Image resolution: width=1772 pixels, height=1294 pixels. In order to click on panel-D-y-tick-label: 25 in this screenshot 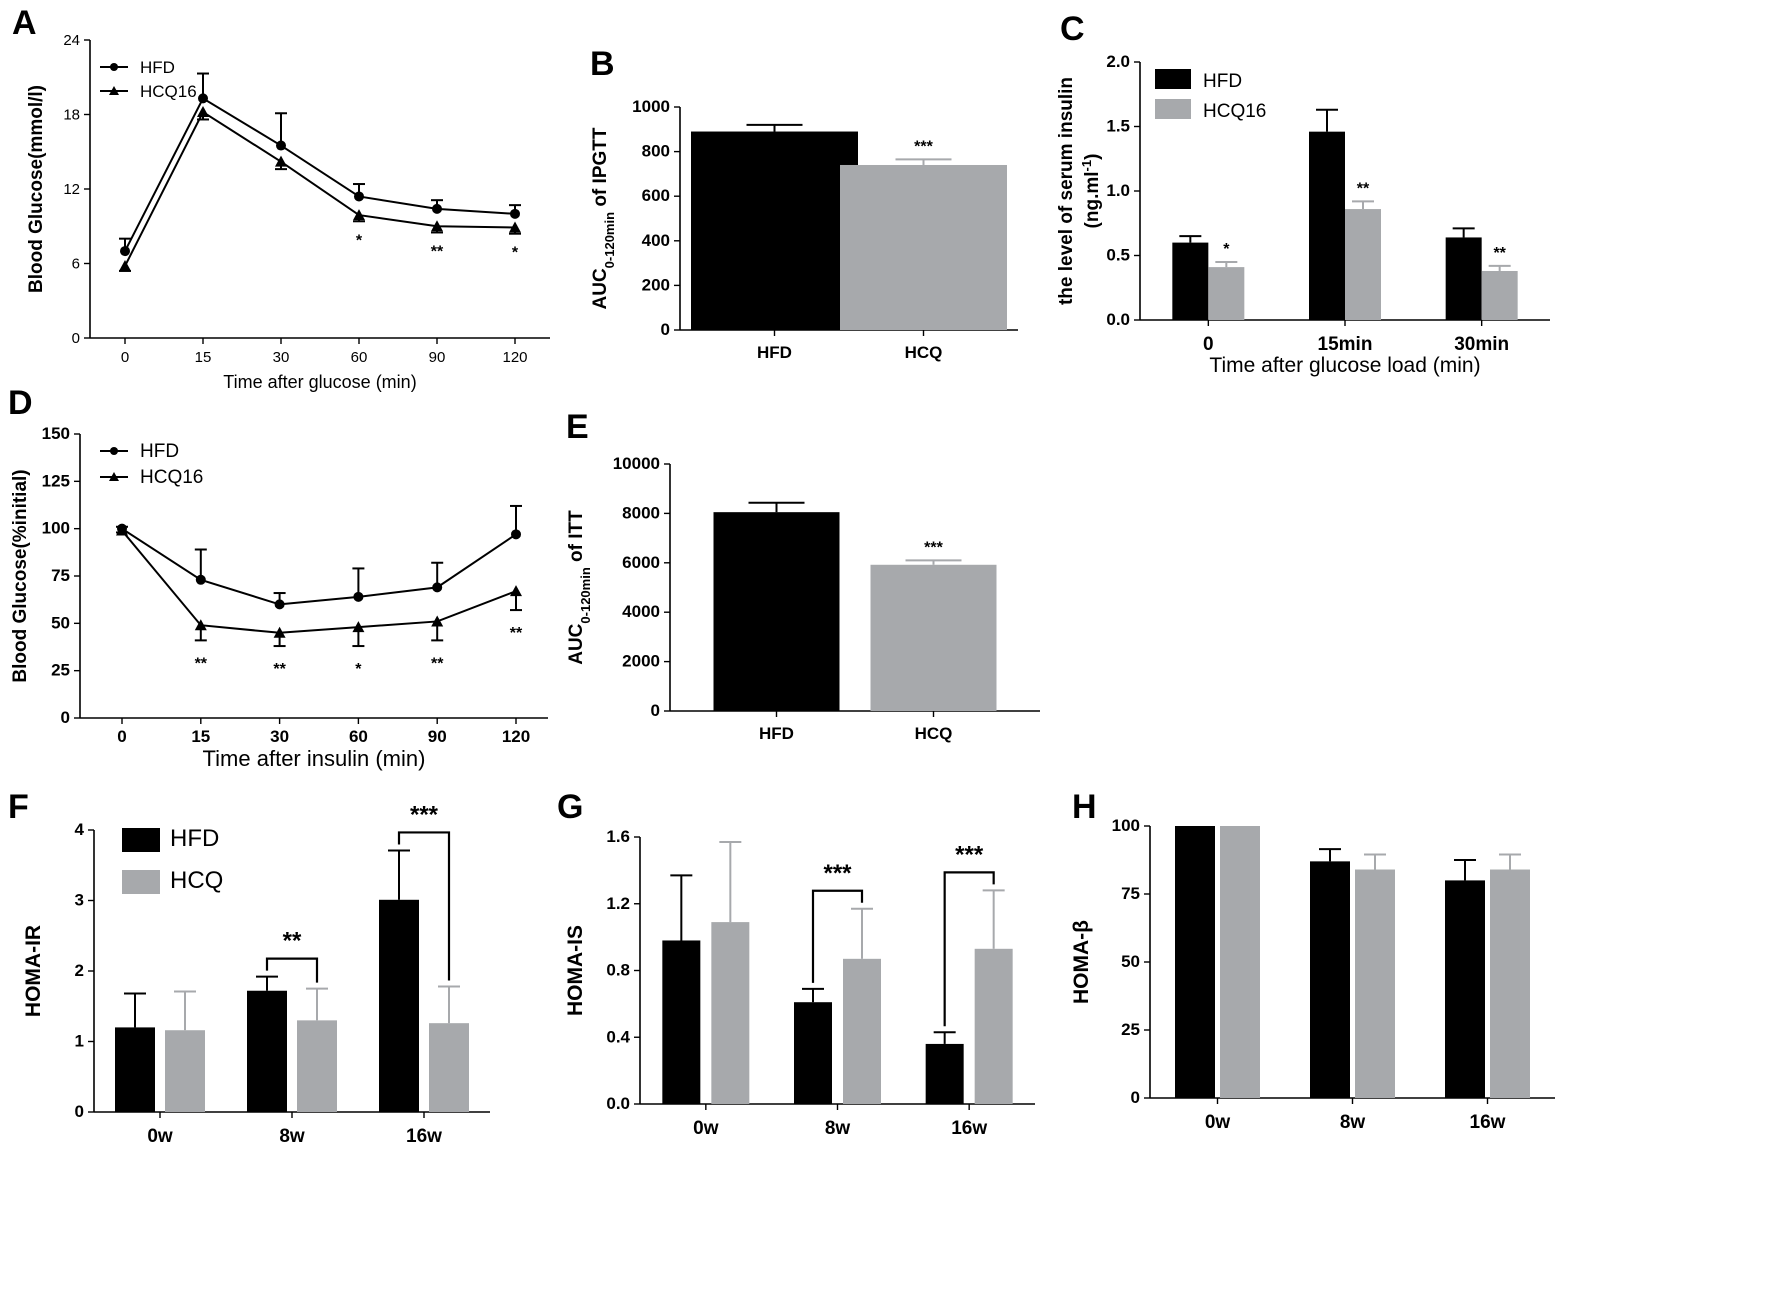, I will do `click(60, 670)`.